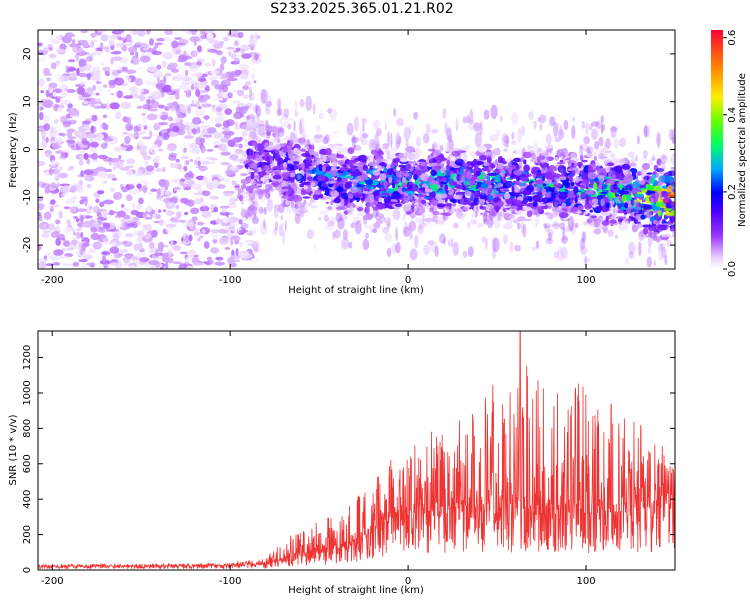 The width and height of the screenshot is (750, 600). Describe the element at coordinates (27, 245) in the screenshot. I see `y-tick-label: -20` at that location.